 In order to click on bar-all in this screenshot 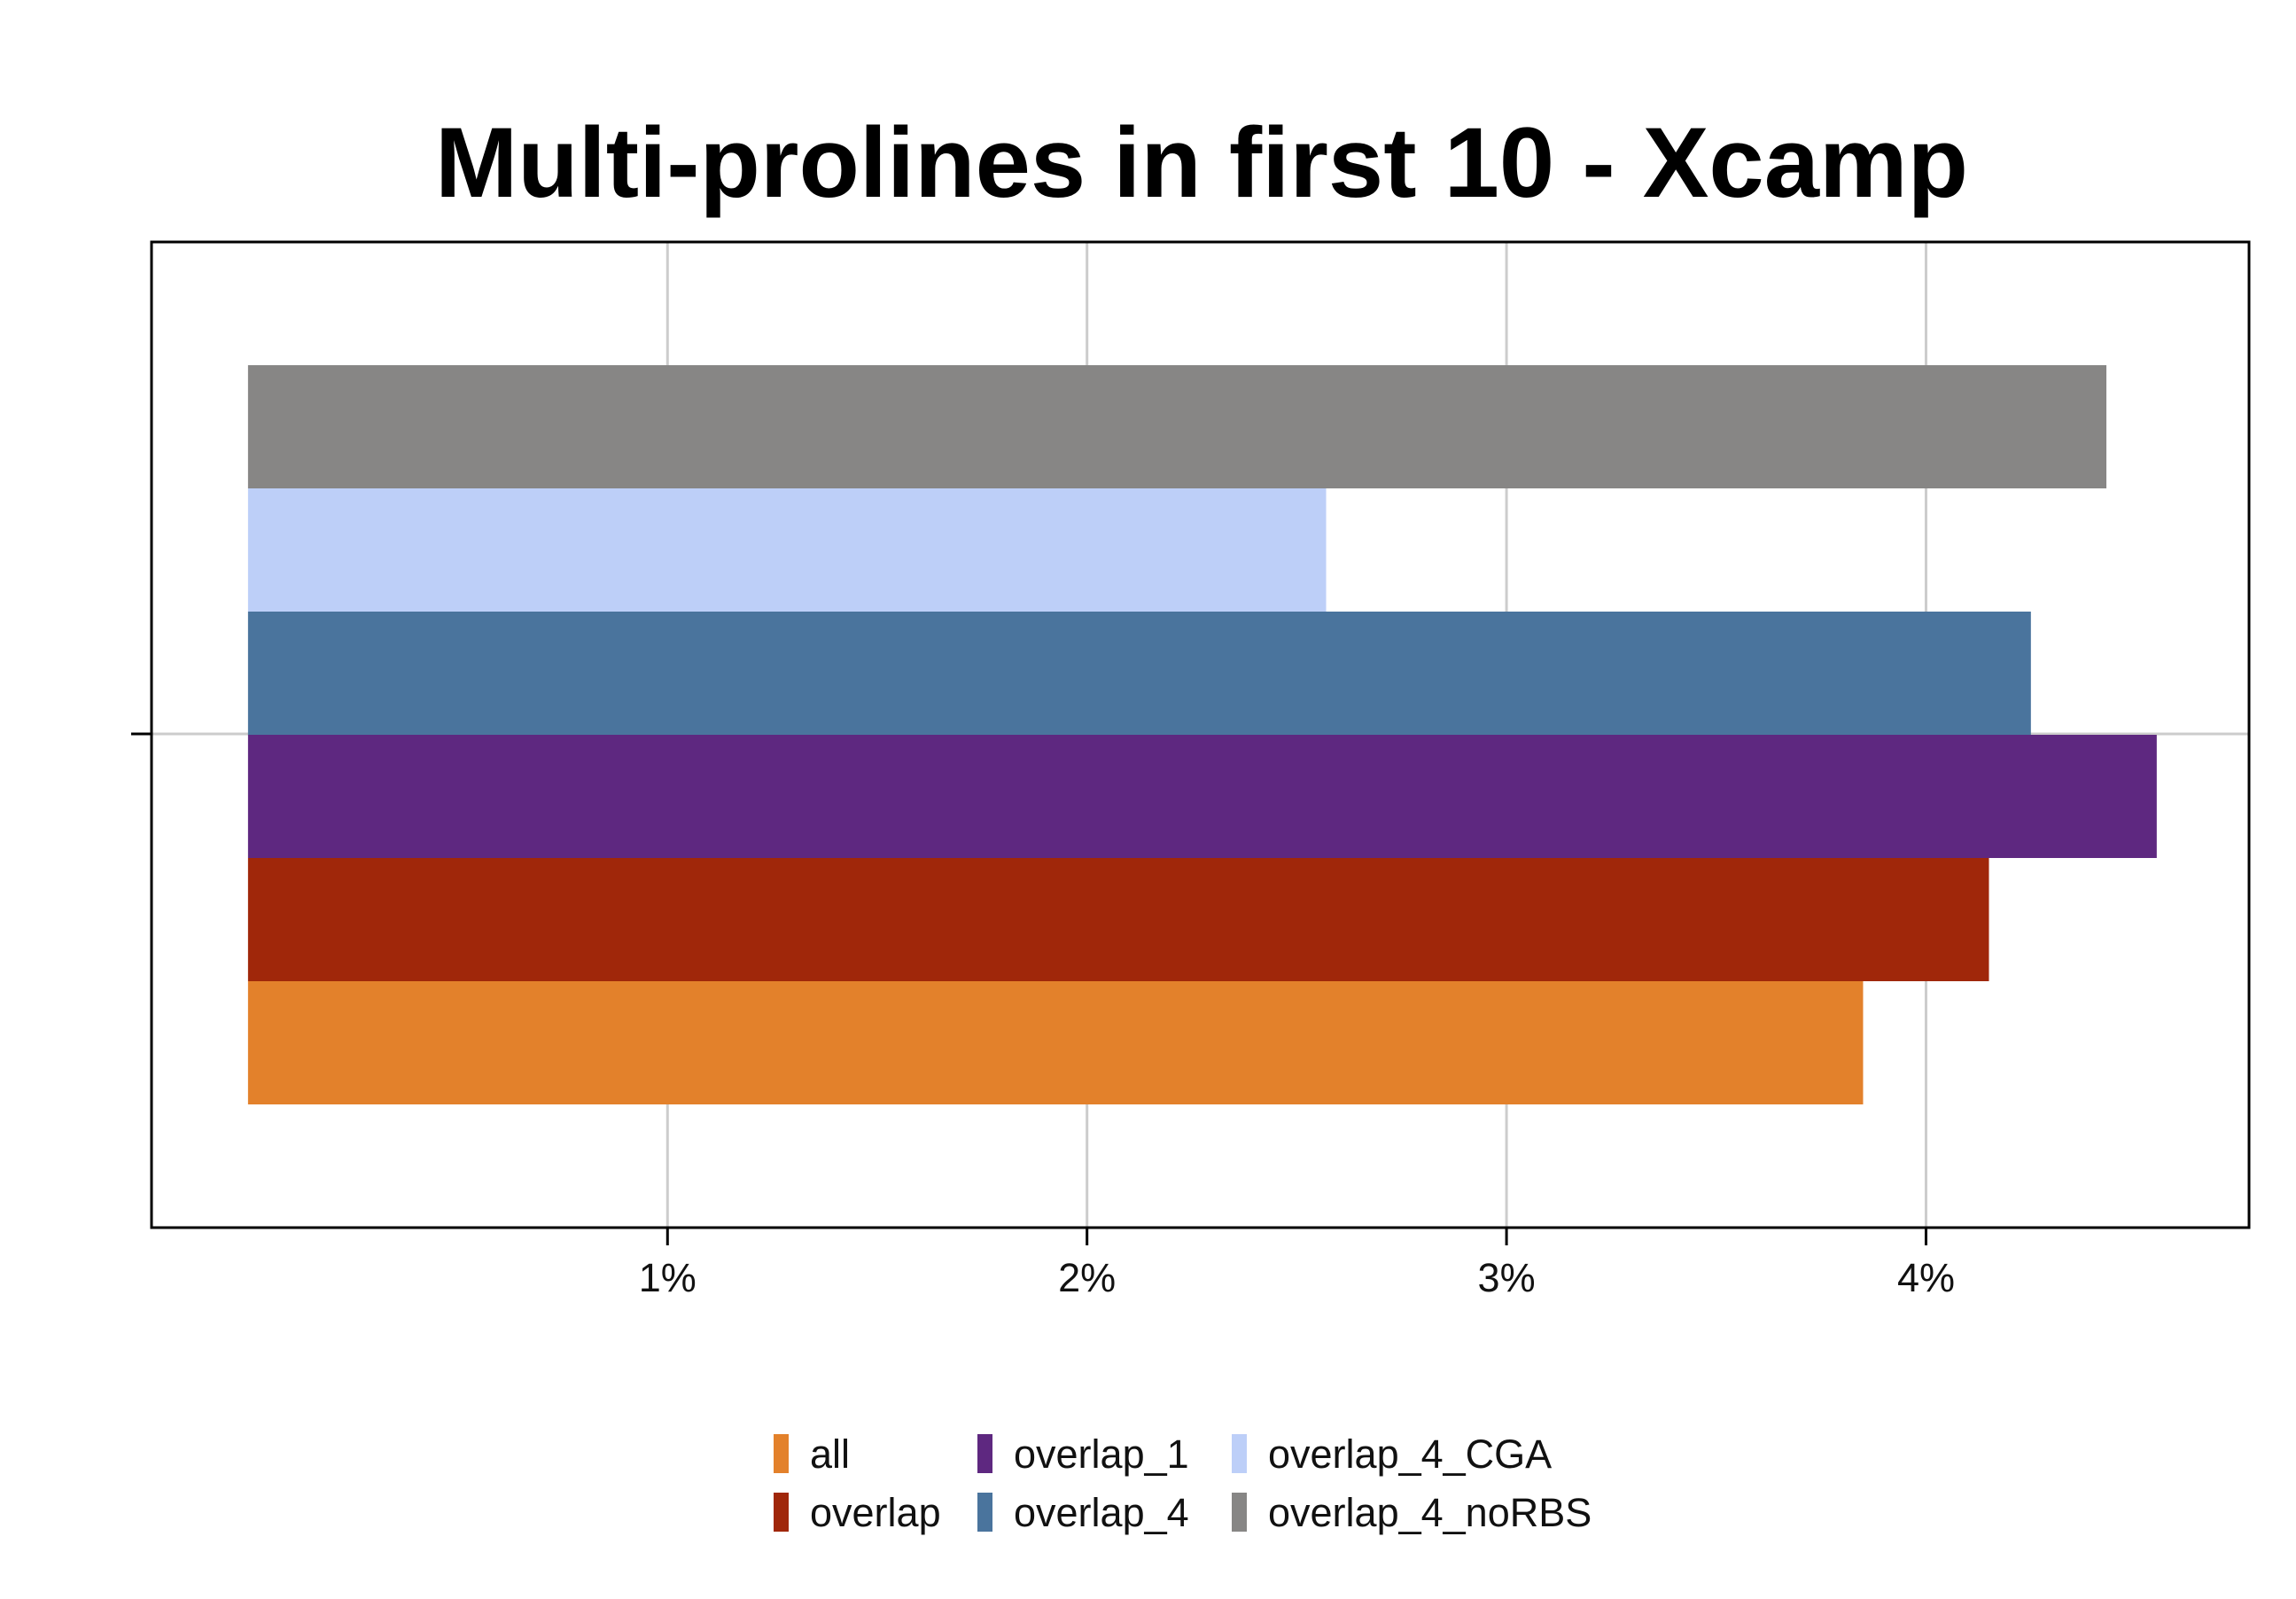, I will do `click(1055, 1042)`.